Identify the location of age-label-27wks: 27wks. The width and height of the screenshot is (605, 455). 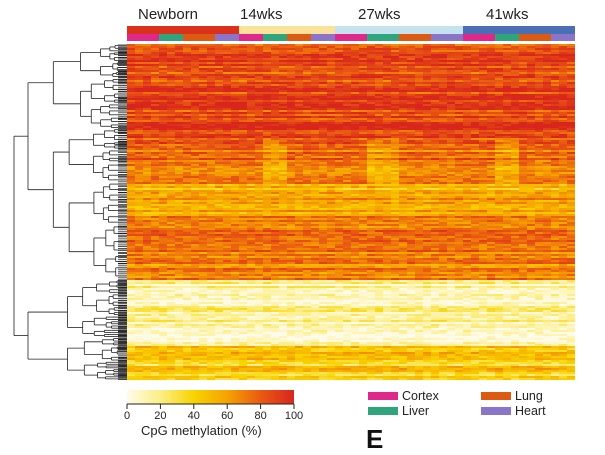
(379, 14).